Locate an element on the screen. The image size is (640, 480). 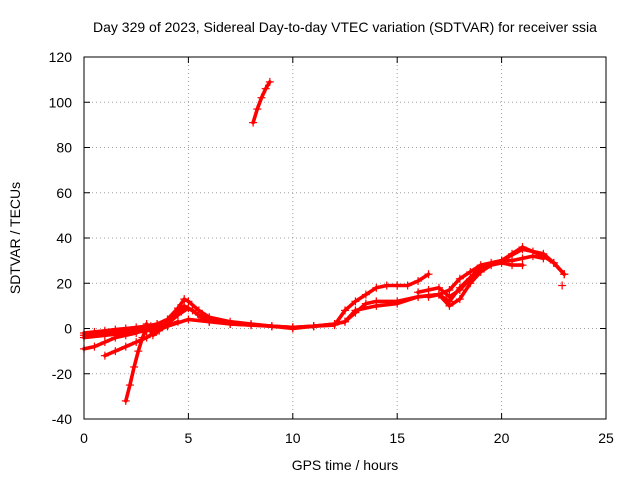
series-outlier is located at coordinates (562, 285).